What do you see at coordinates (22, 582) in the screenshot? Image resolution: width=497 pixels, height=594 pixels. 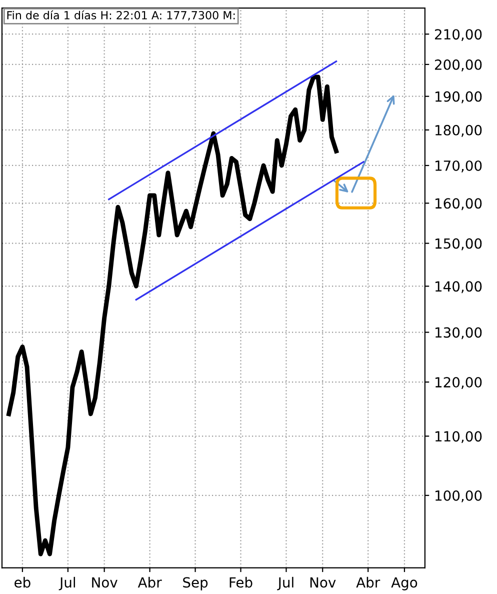 I see `x-tick-label: eb` at bounding box center [22, 582].